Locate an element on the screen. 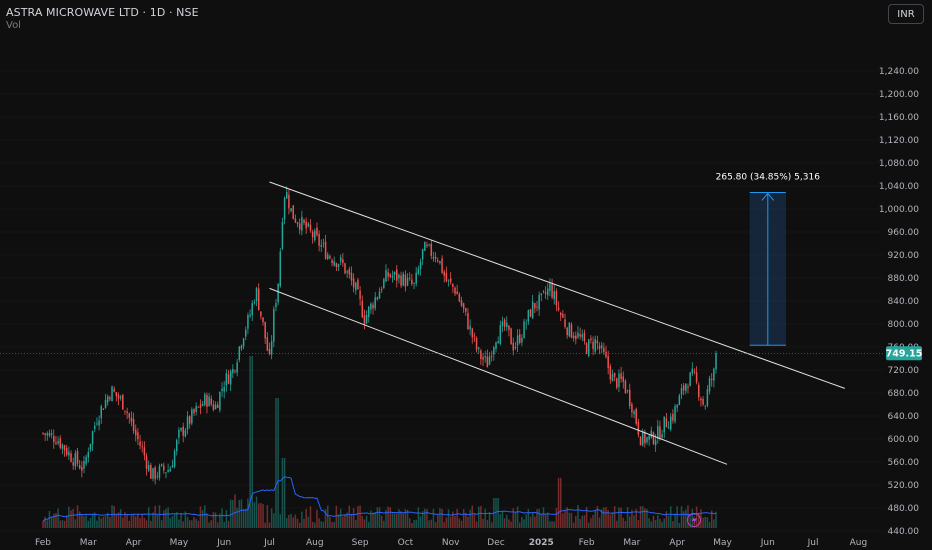  volume-moving-average-line is located at coordinates (379, 499).